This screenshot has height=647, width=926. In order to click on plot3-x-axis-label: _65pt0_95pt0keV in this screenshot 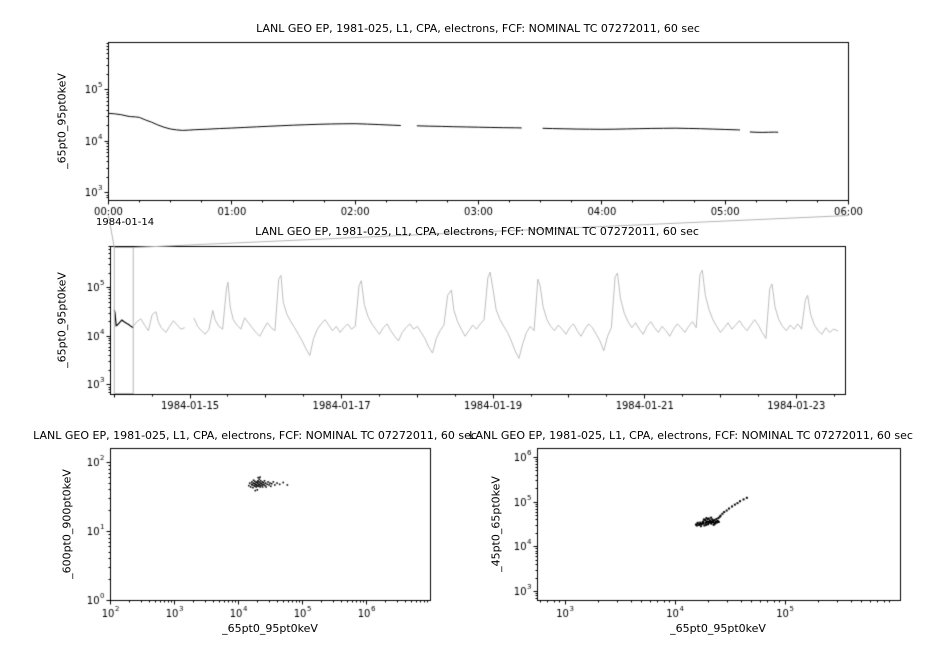, I will do `click(270, 628)`.